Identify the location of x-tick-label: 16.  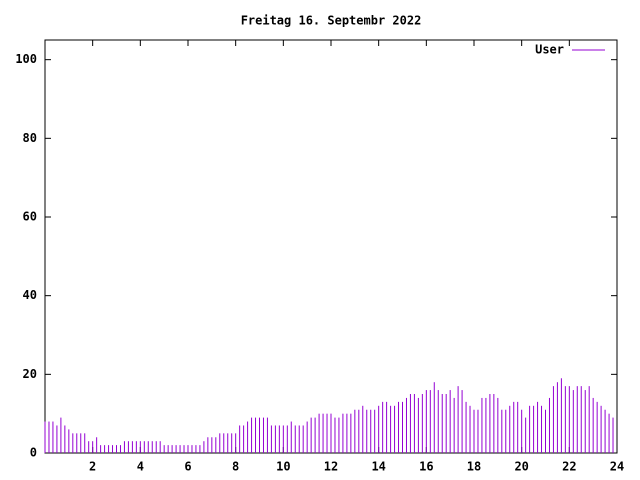
(426, 467).